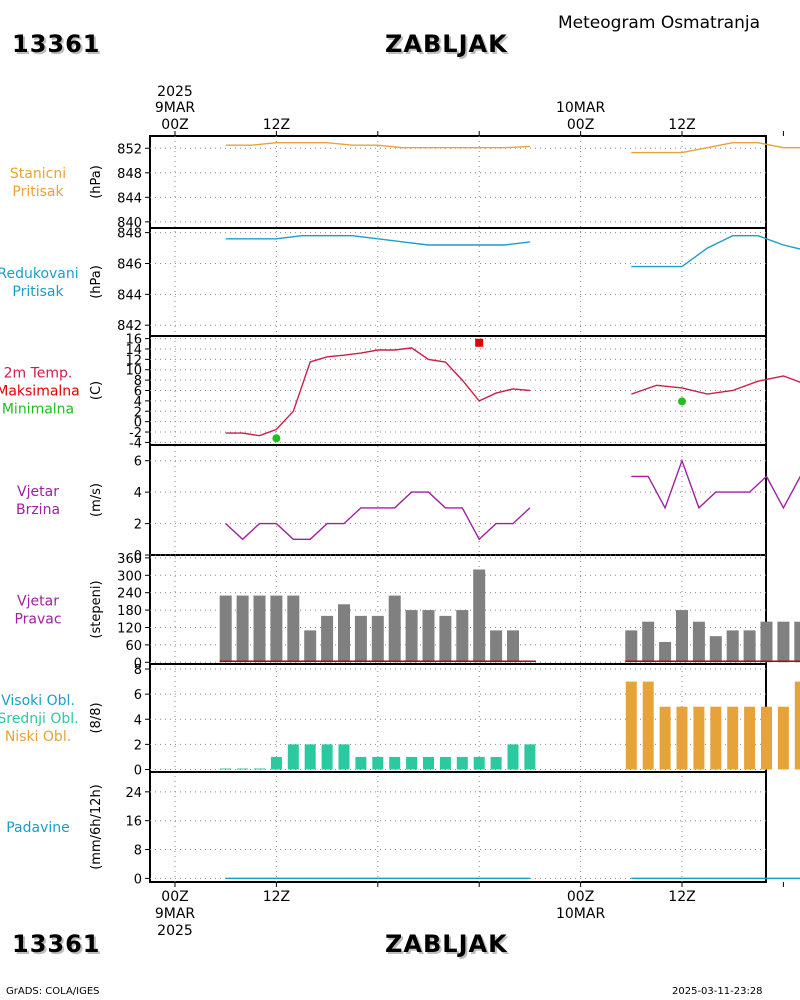 This screenshot has height=1000, width=800. What do you see at coordinates (479, 342) in the screenshot?
I see `max-temp-marker` at bounding box center [479, 342].